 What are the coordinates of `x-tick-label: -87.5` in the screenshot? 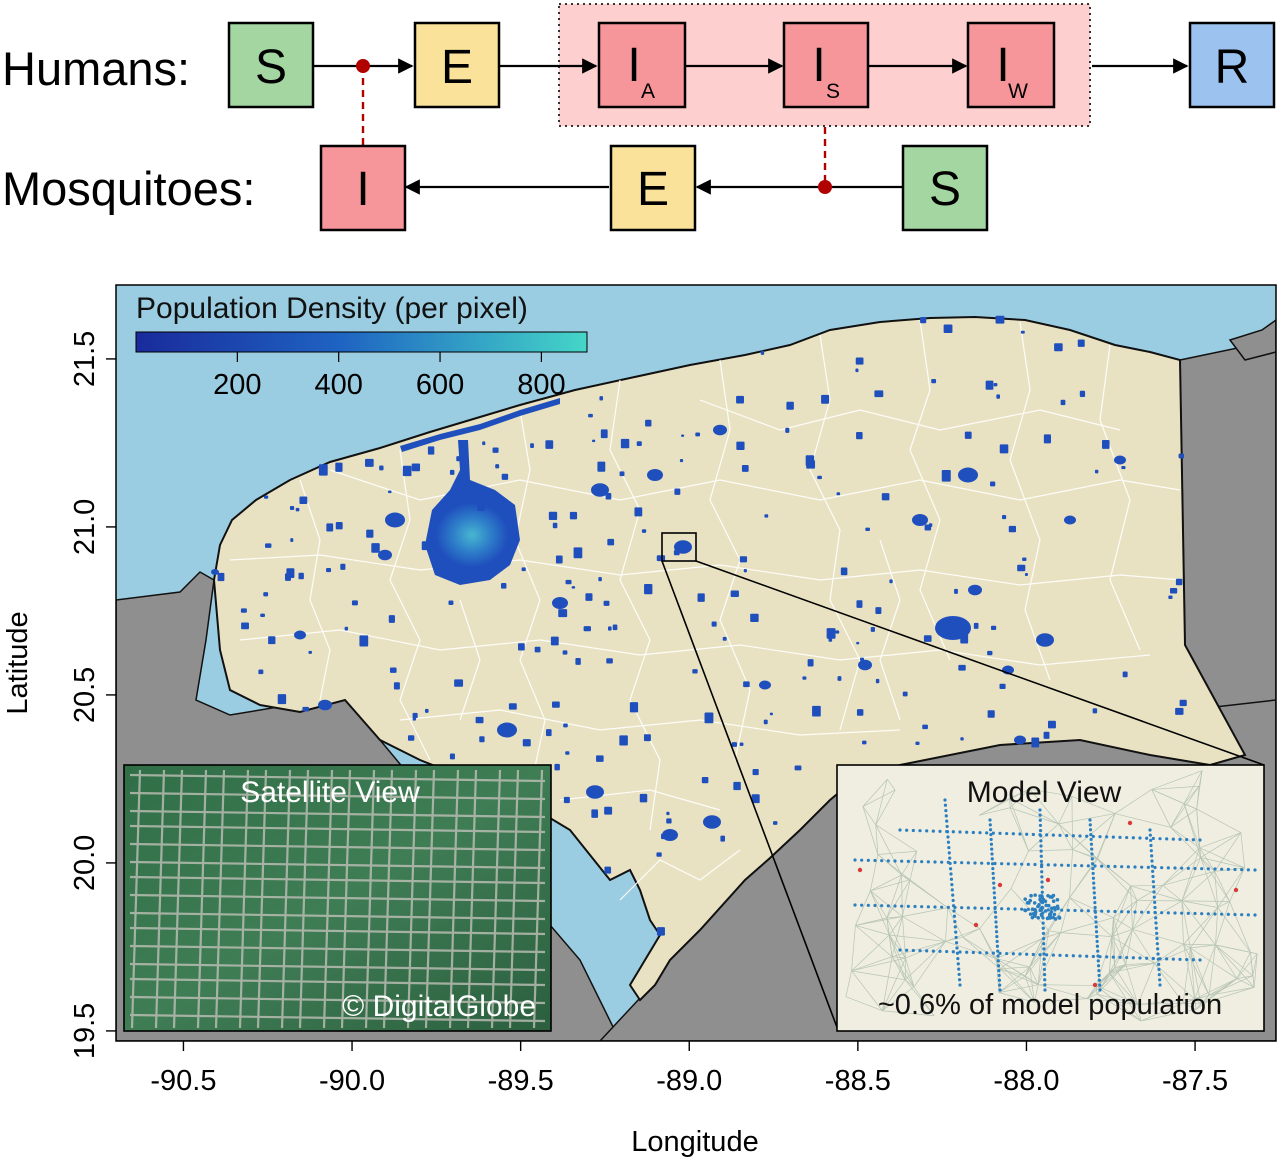 It's located at (1195, 1081).